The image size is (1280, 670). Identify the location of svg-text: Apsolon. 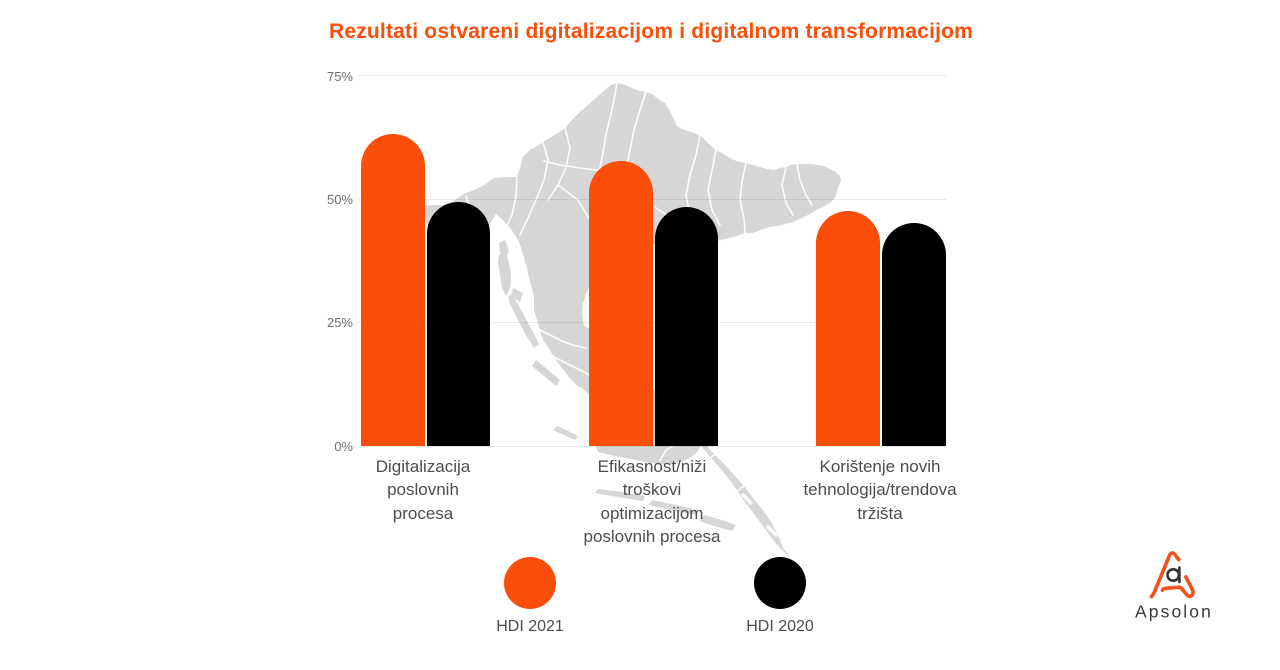
(1174, 612).